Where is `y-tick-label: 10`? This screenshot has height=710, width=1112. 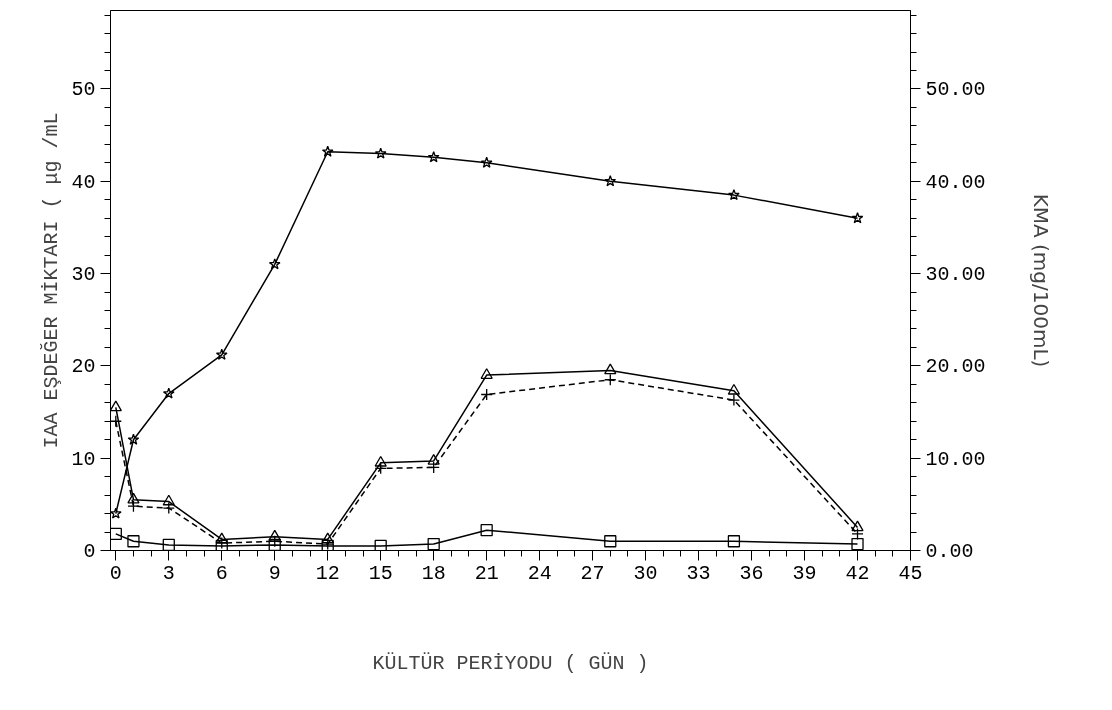 y-tick-label: 10 is located at coordinates (83, 459).